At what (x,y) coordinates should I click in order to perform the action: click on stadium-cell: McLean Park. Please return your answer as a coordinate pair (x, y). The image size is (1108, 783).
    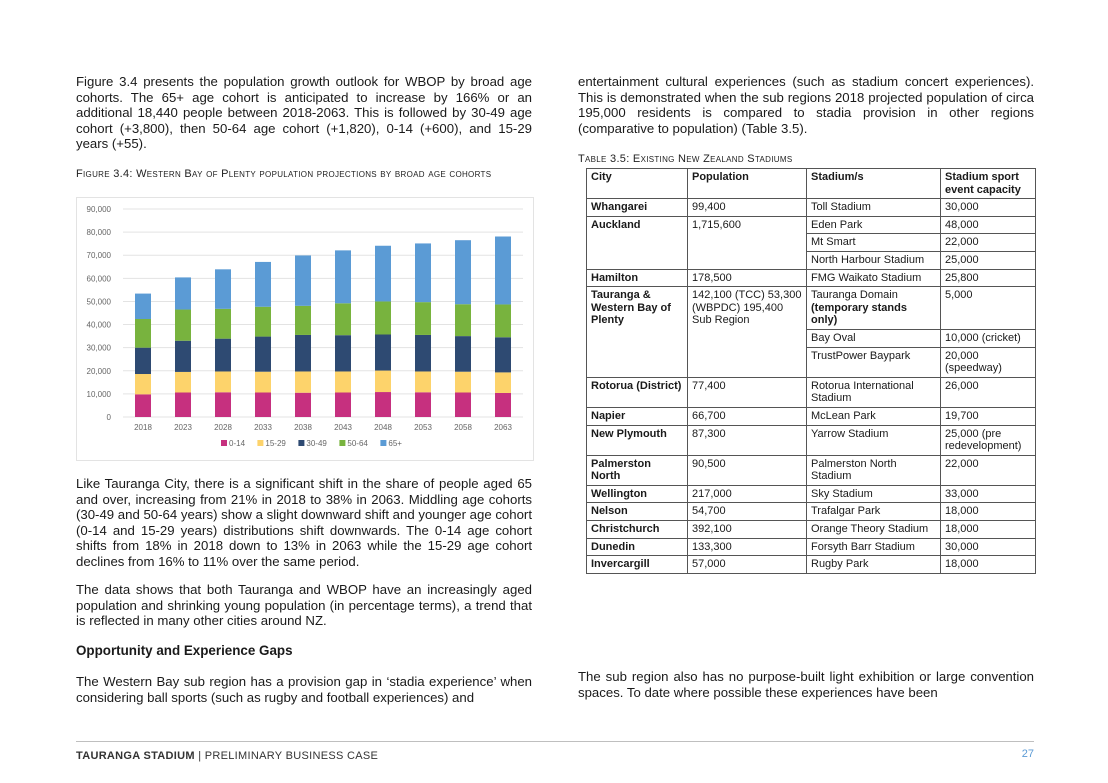
    Looking at the image, I should click on (873, 416).